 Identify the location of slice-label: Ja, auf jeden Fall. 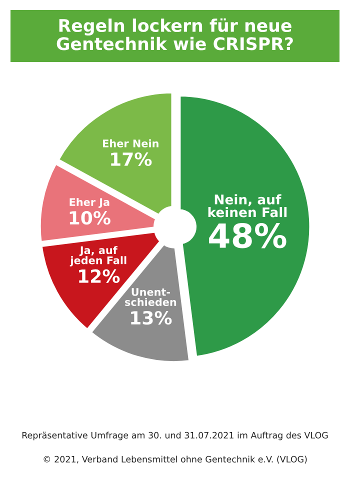
(98, 256).